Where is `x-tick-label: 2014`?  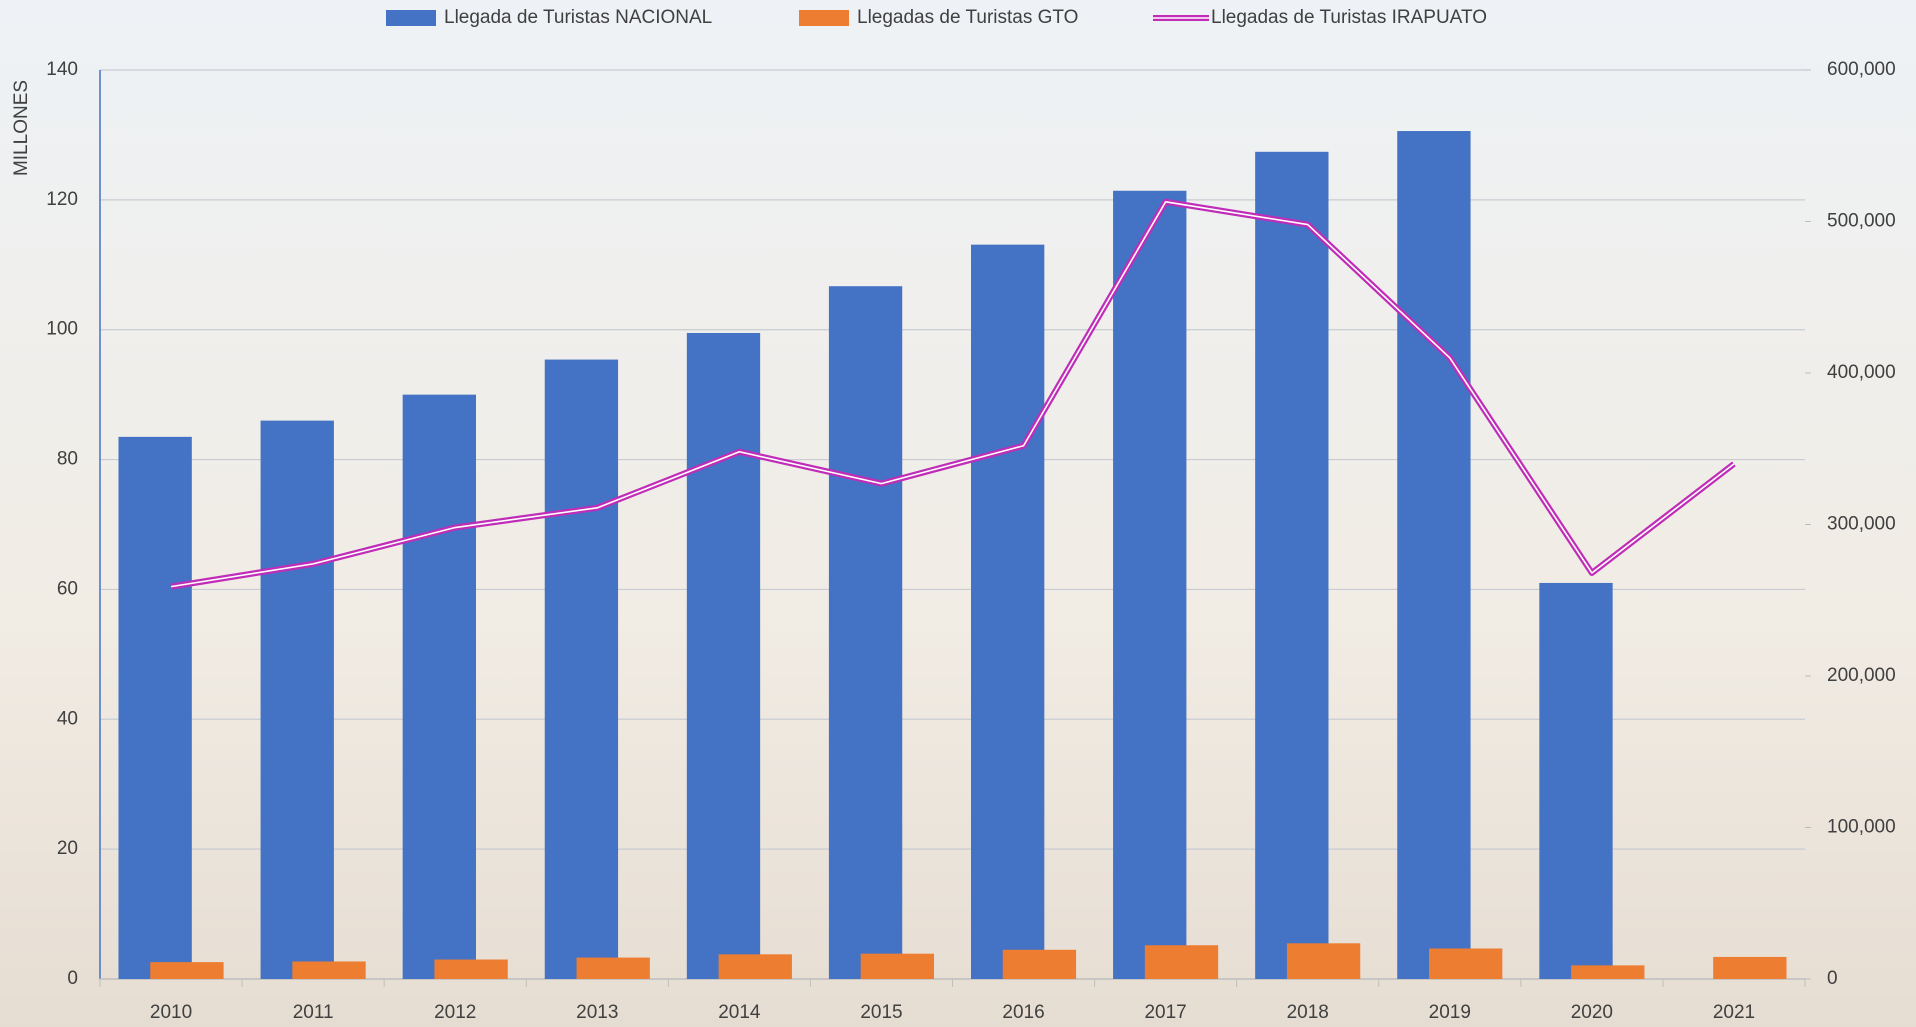
x-tick-label: 2014 is located at coordinates (739, 1012).